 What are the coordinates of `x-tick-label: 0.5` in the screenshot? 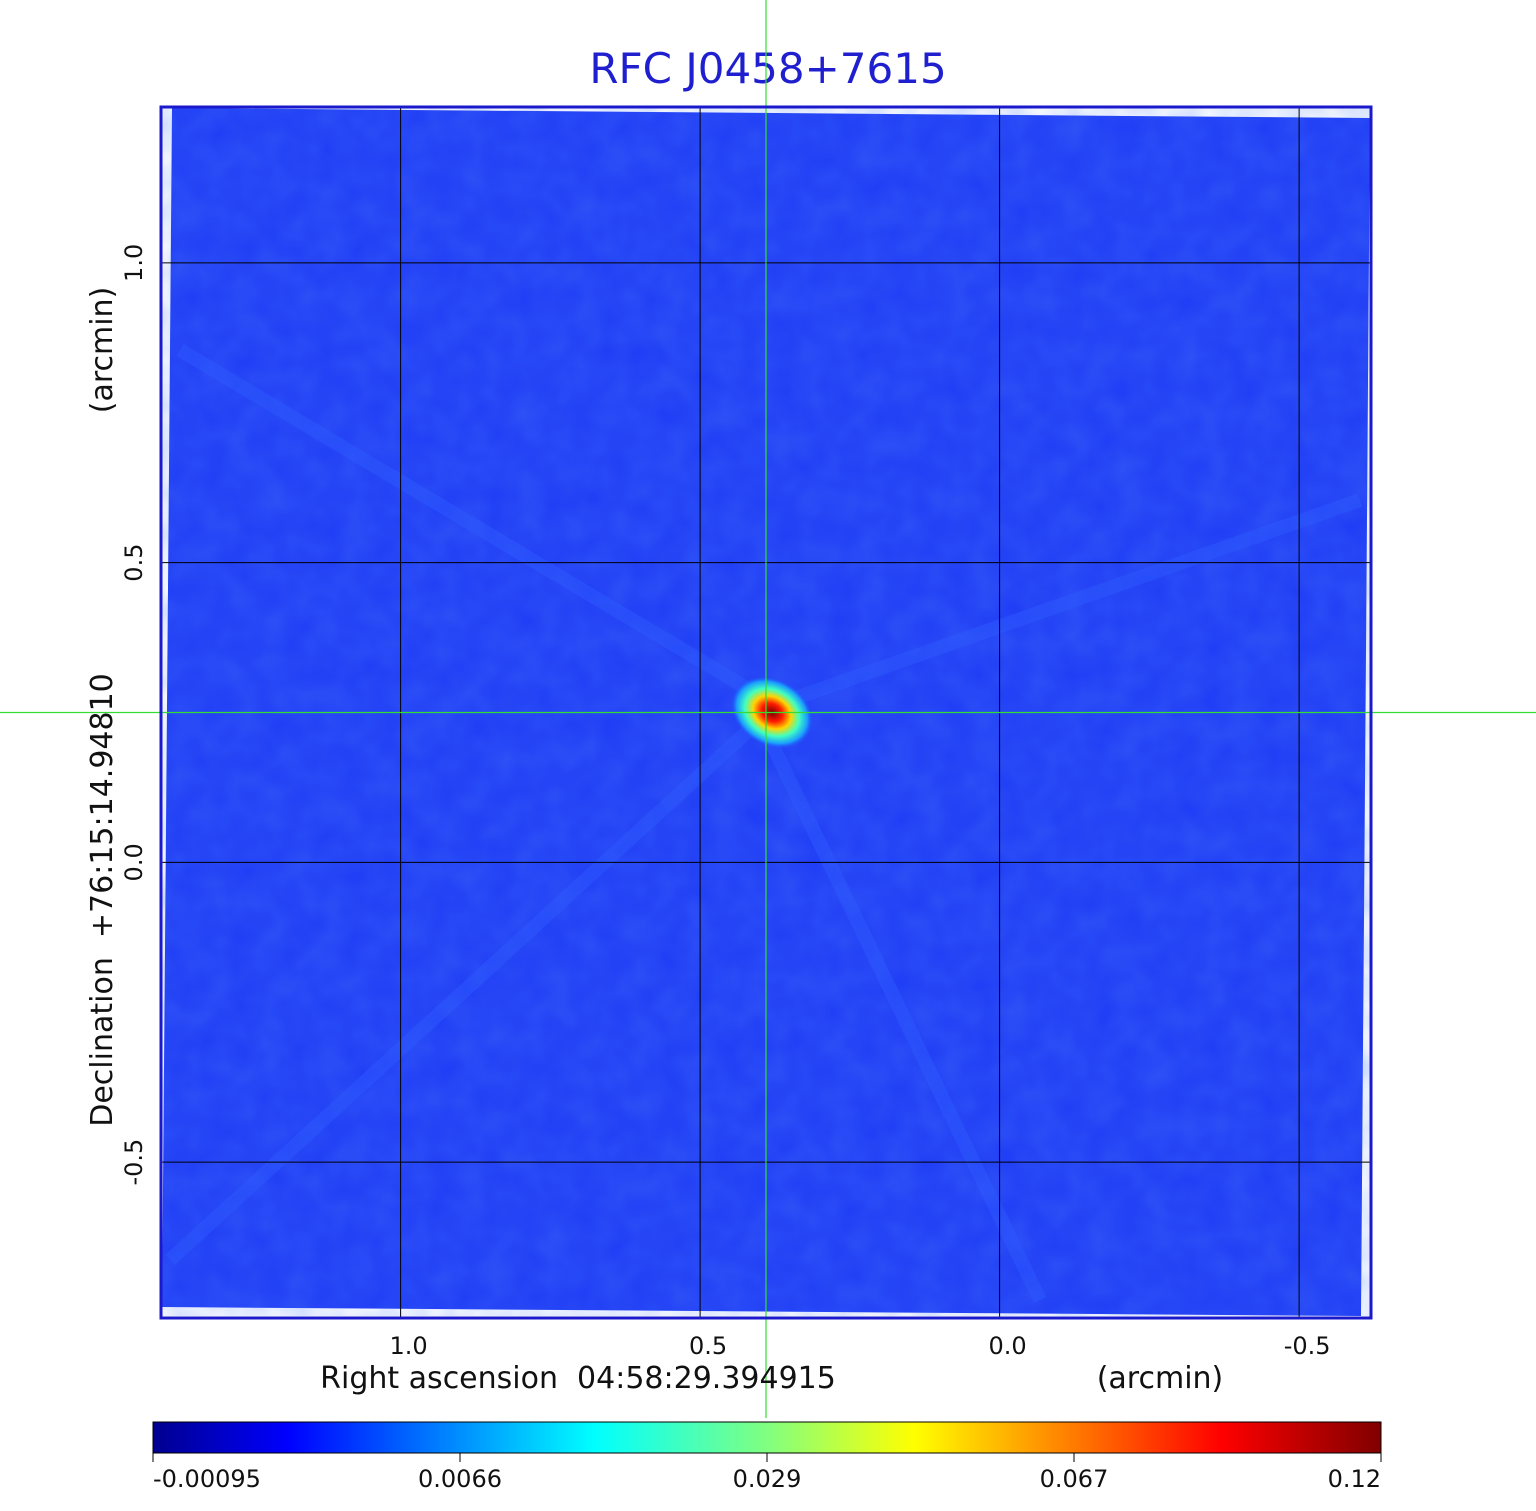 It's located at (708, 1346).